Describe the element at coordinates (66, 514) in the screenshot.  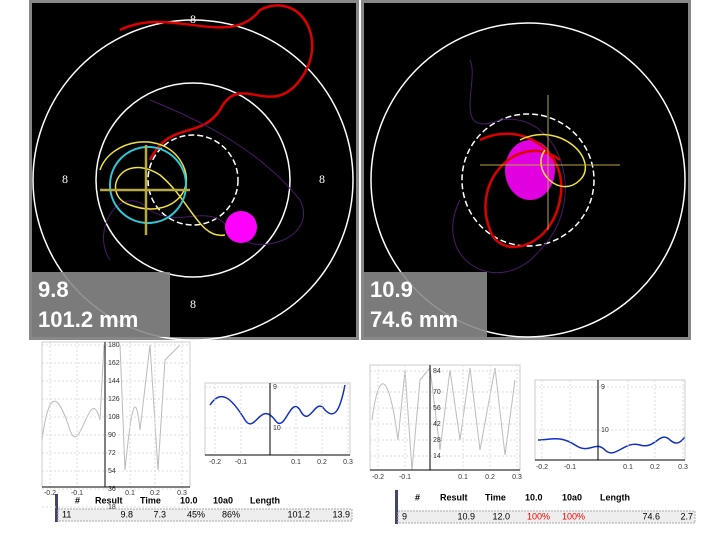
I see `cell: 11` at that location.